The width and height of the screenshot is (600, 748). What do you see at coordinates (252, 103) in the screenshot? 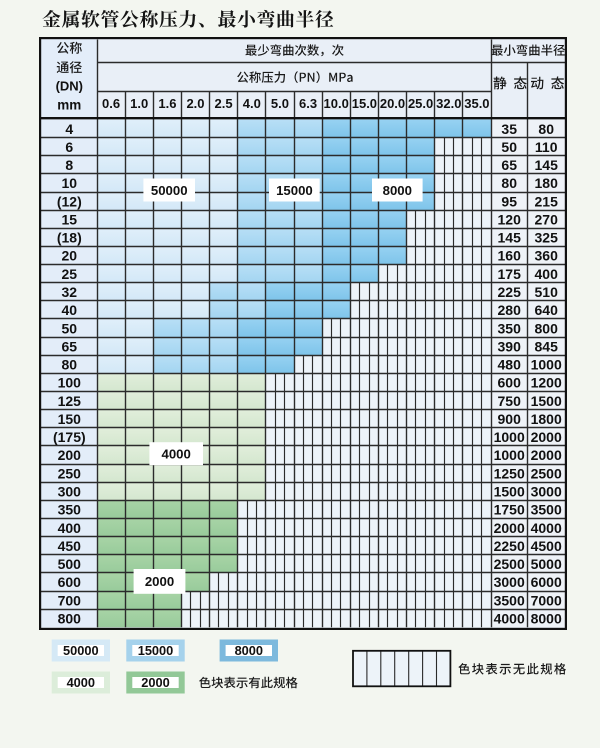
I see `svg-text: 4.0` at bounding box center [252, 103].